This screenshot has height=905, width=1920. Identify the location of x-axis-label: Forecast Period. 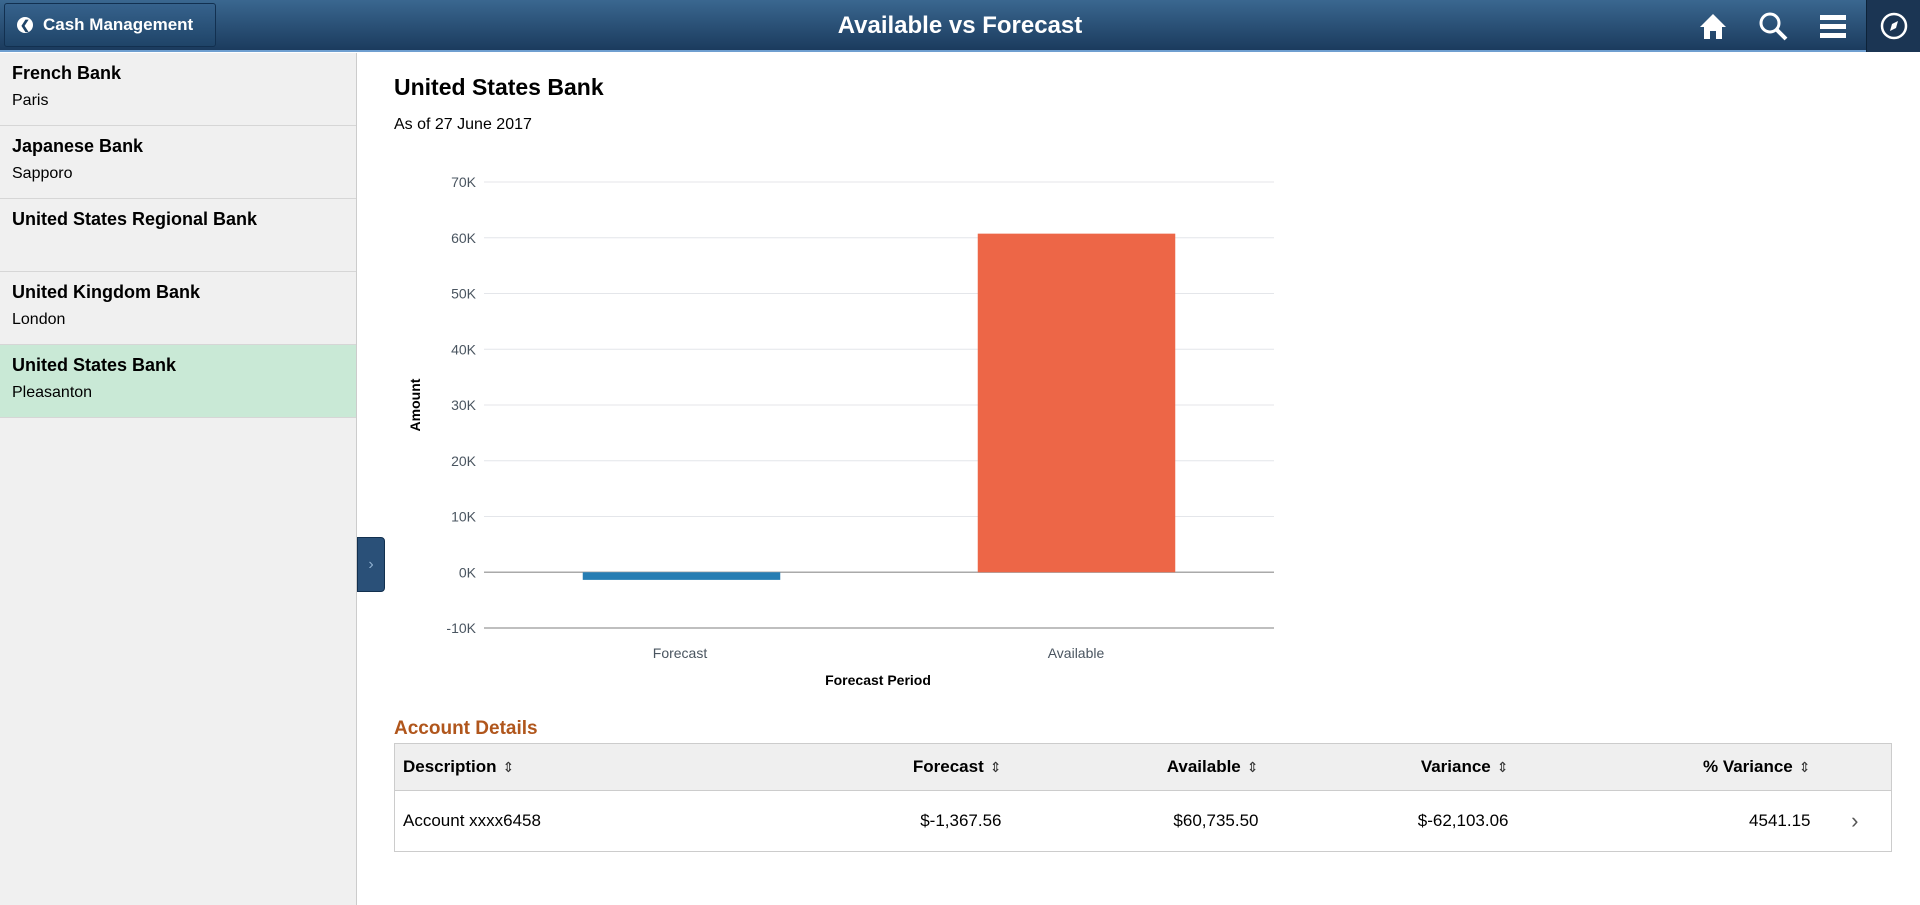
(878, 680).